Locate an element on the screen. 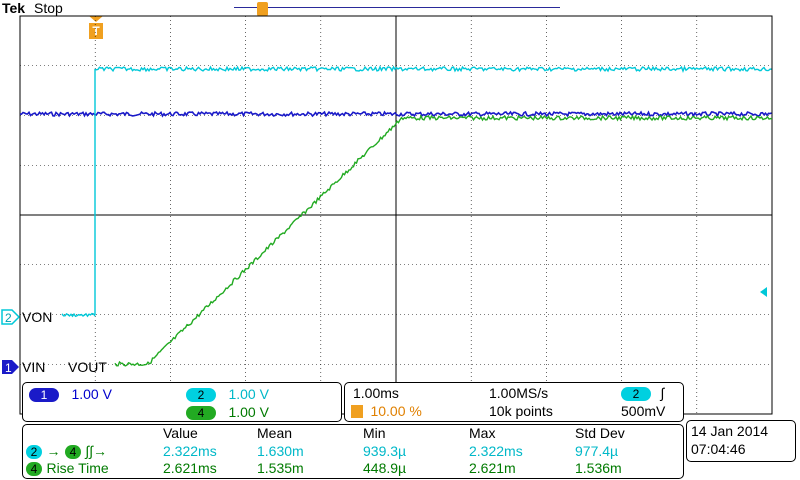 The height and width of the screenshot is (480, 800). record-length: 10k points is located at coordinates (521, 411).